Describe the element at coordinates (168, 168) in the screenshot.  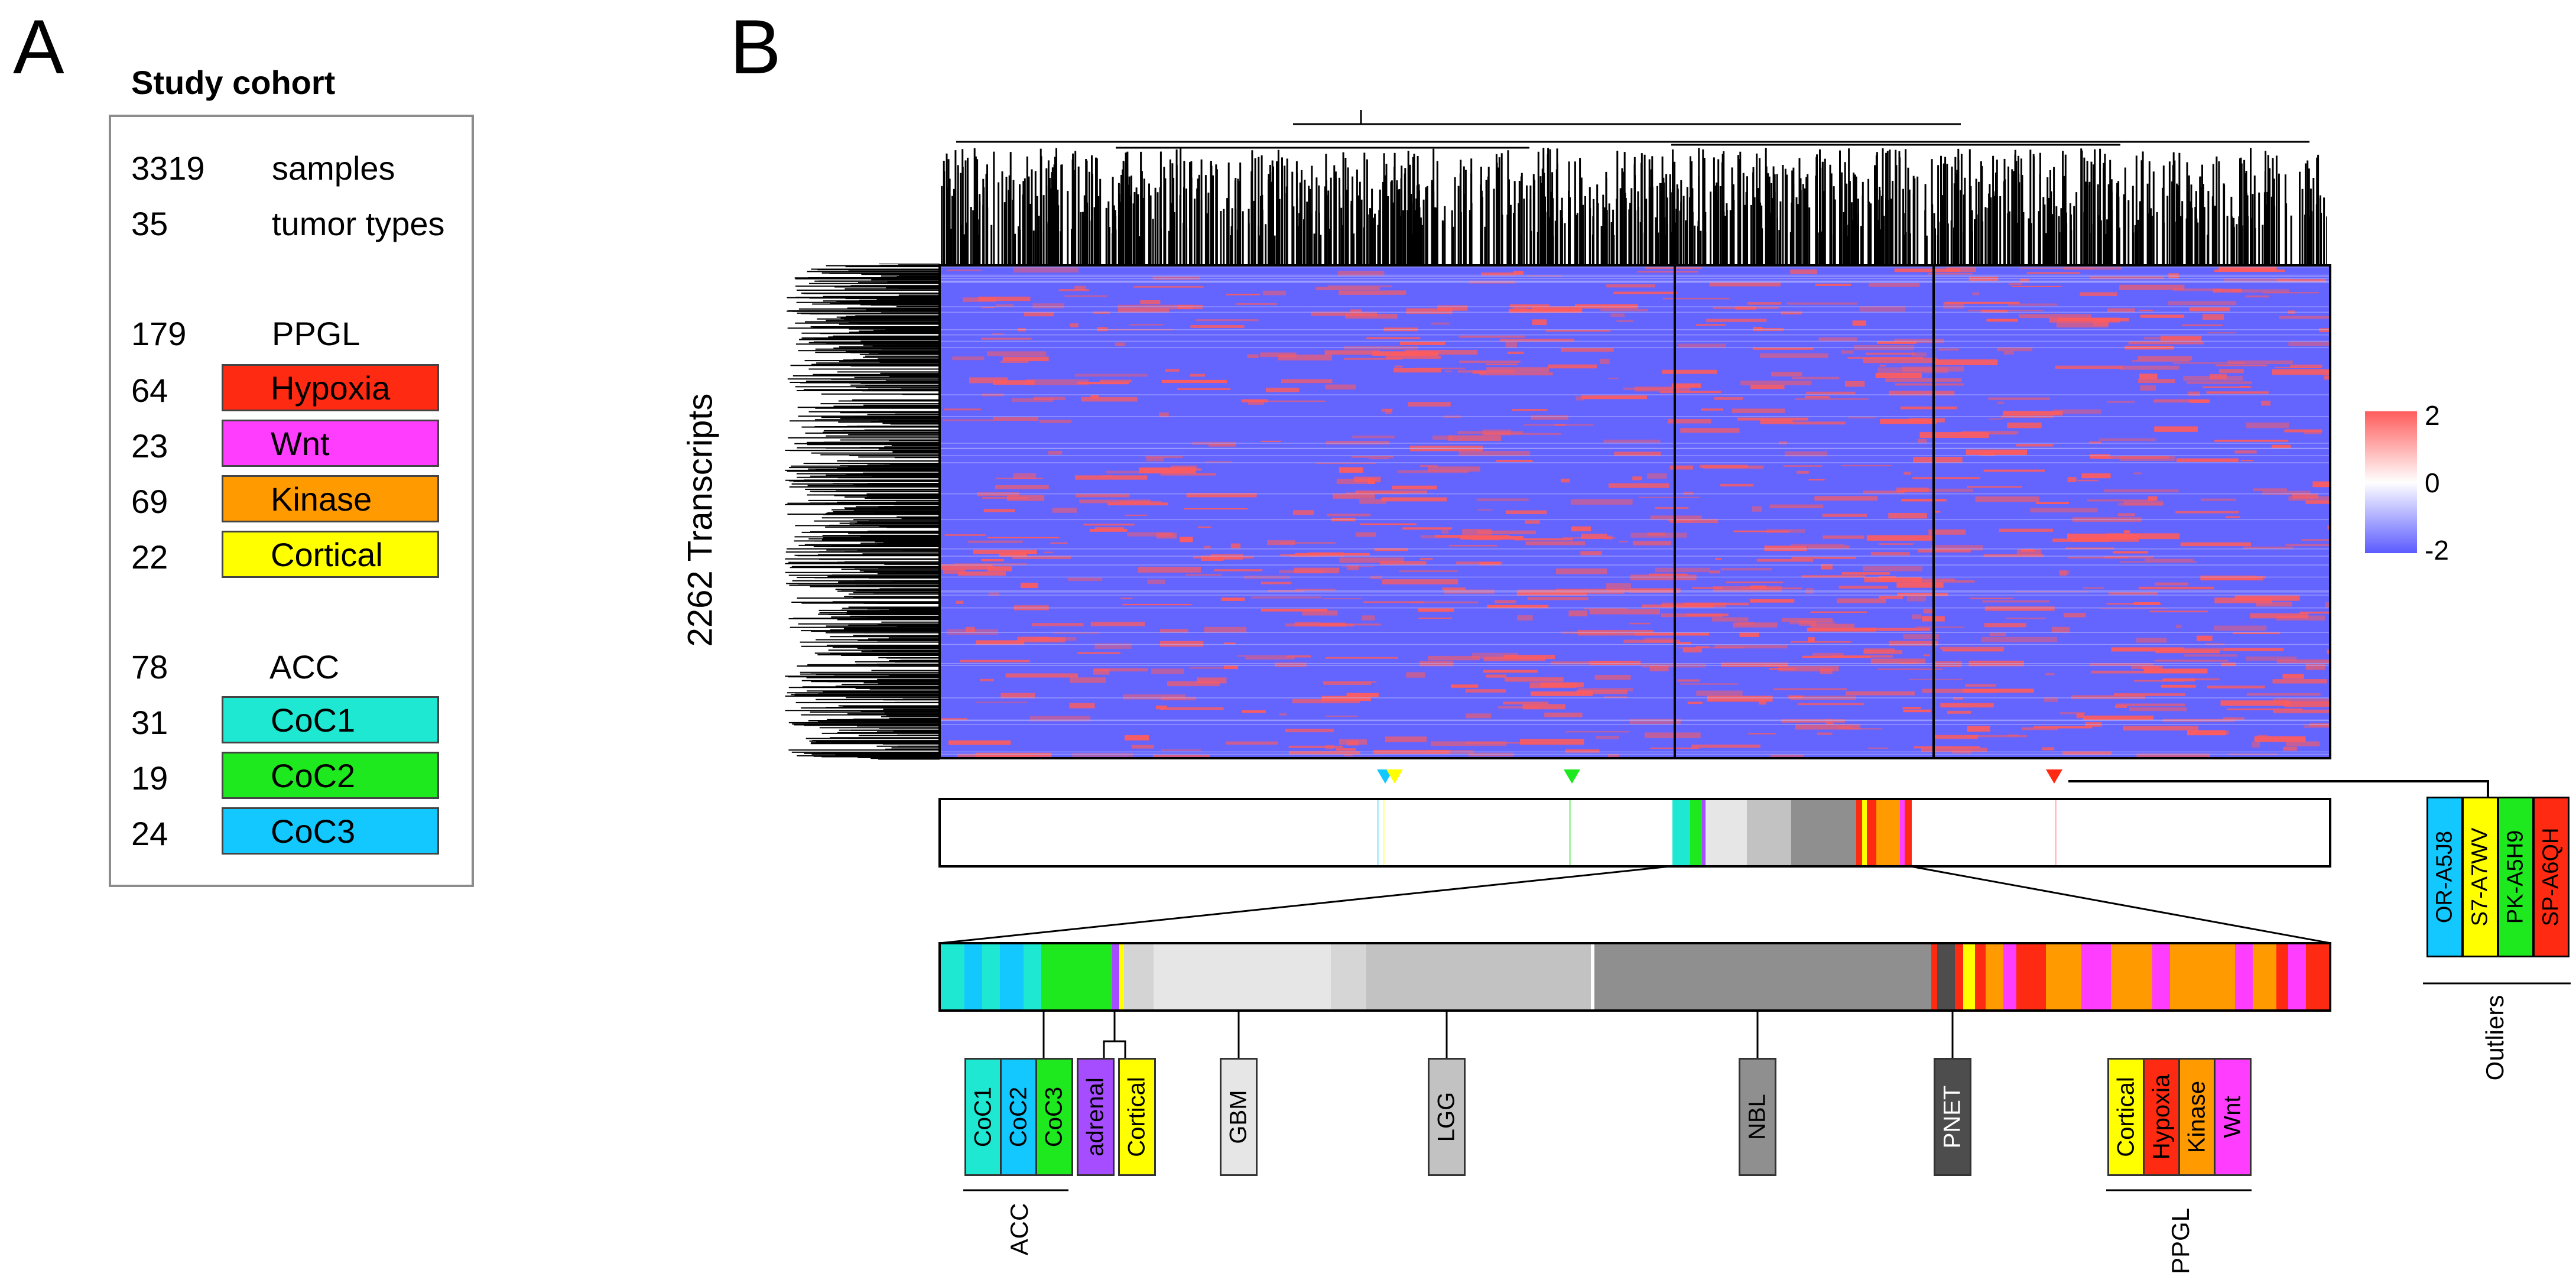
I see `cohort-value: 3319` at that location.